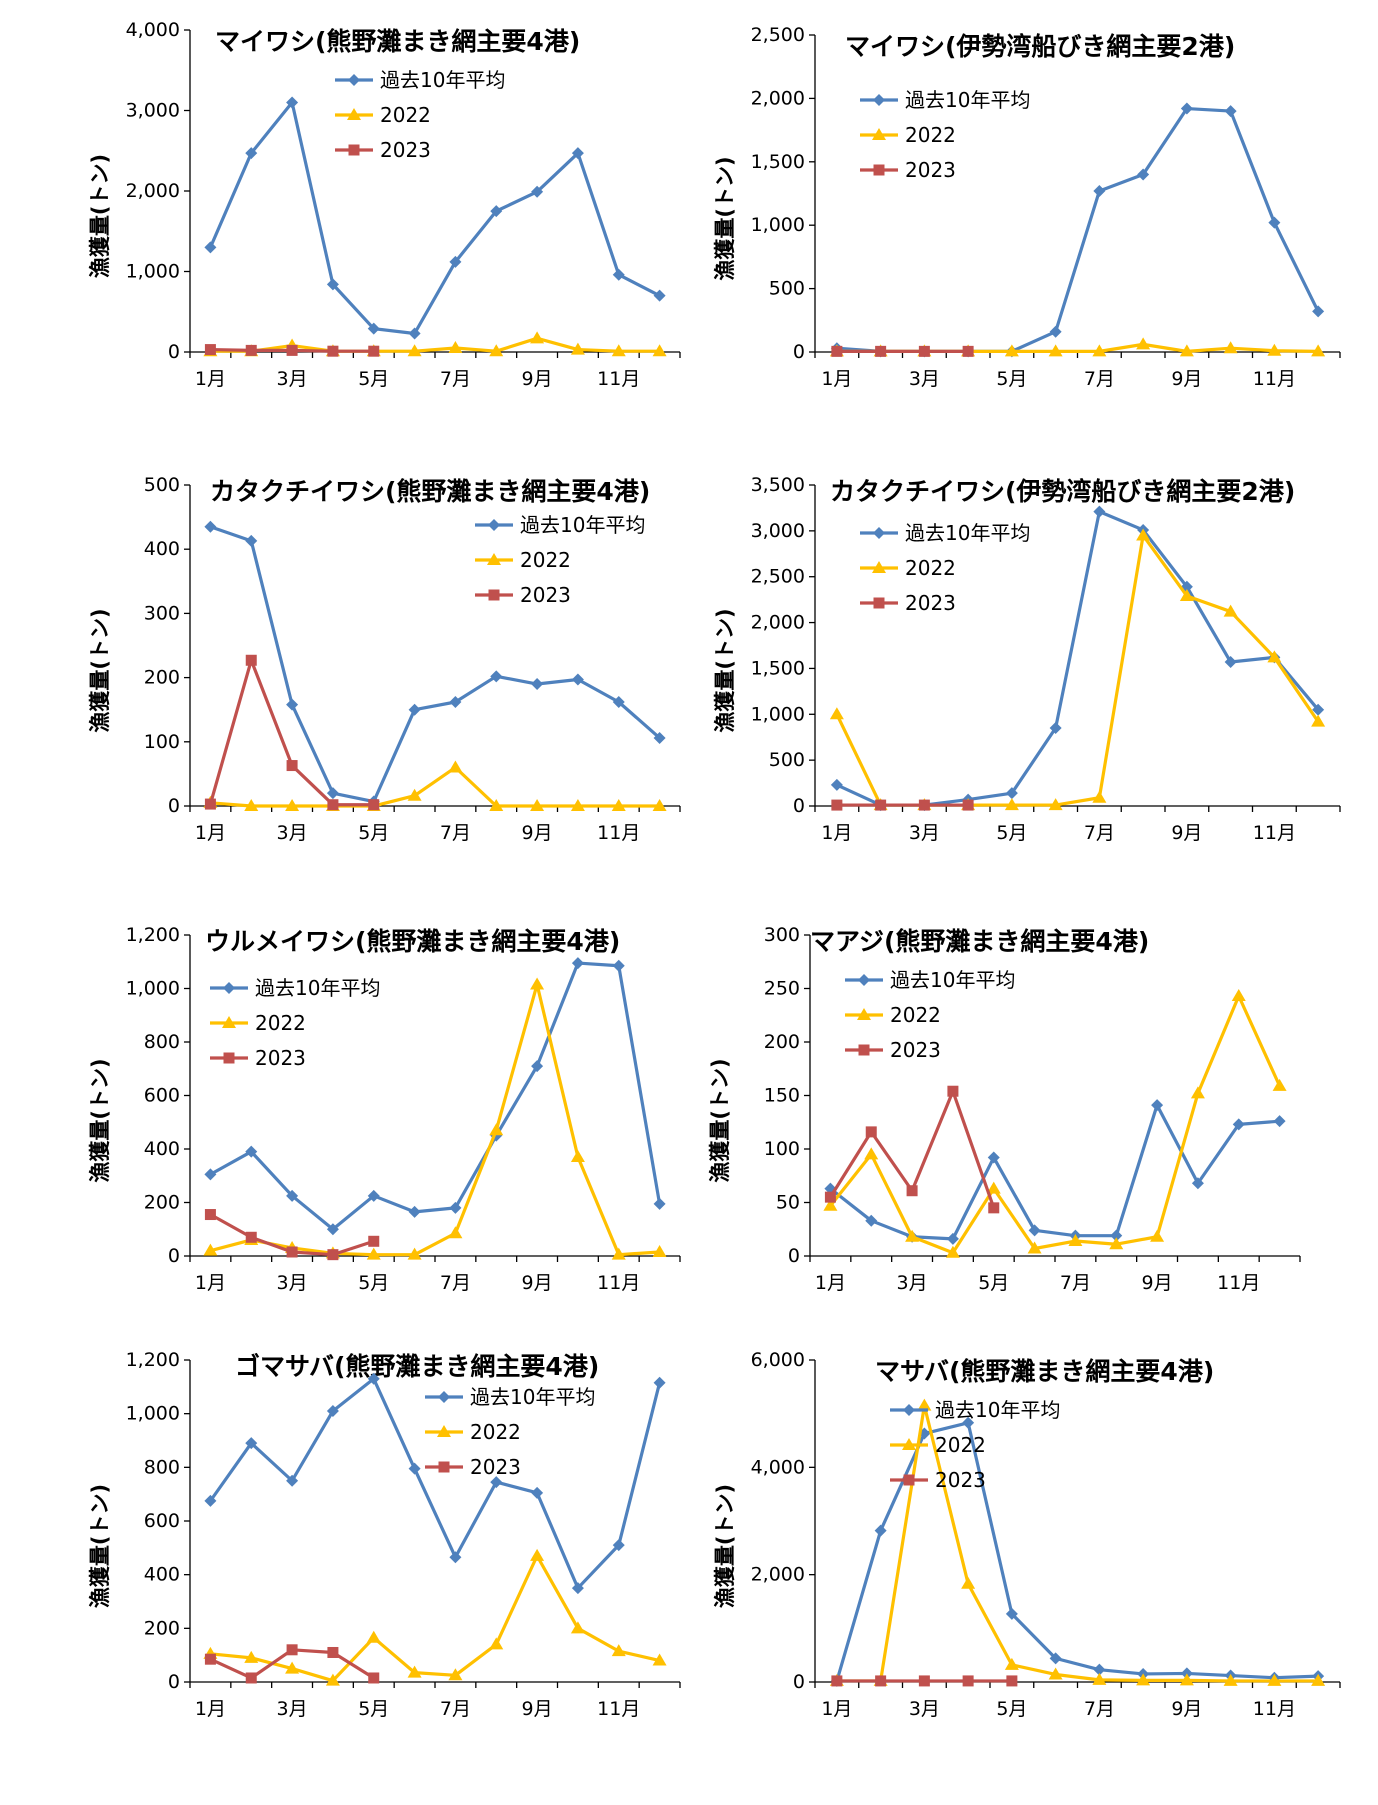  I want to click on y-tick-label: 0, so click(174, 806).